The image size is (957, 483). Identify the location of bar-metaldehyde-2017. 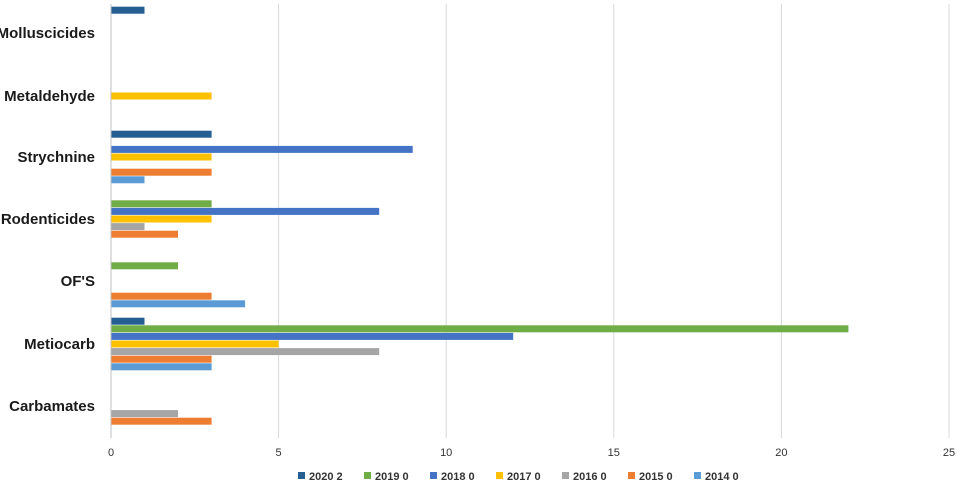
(161, 96).